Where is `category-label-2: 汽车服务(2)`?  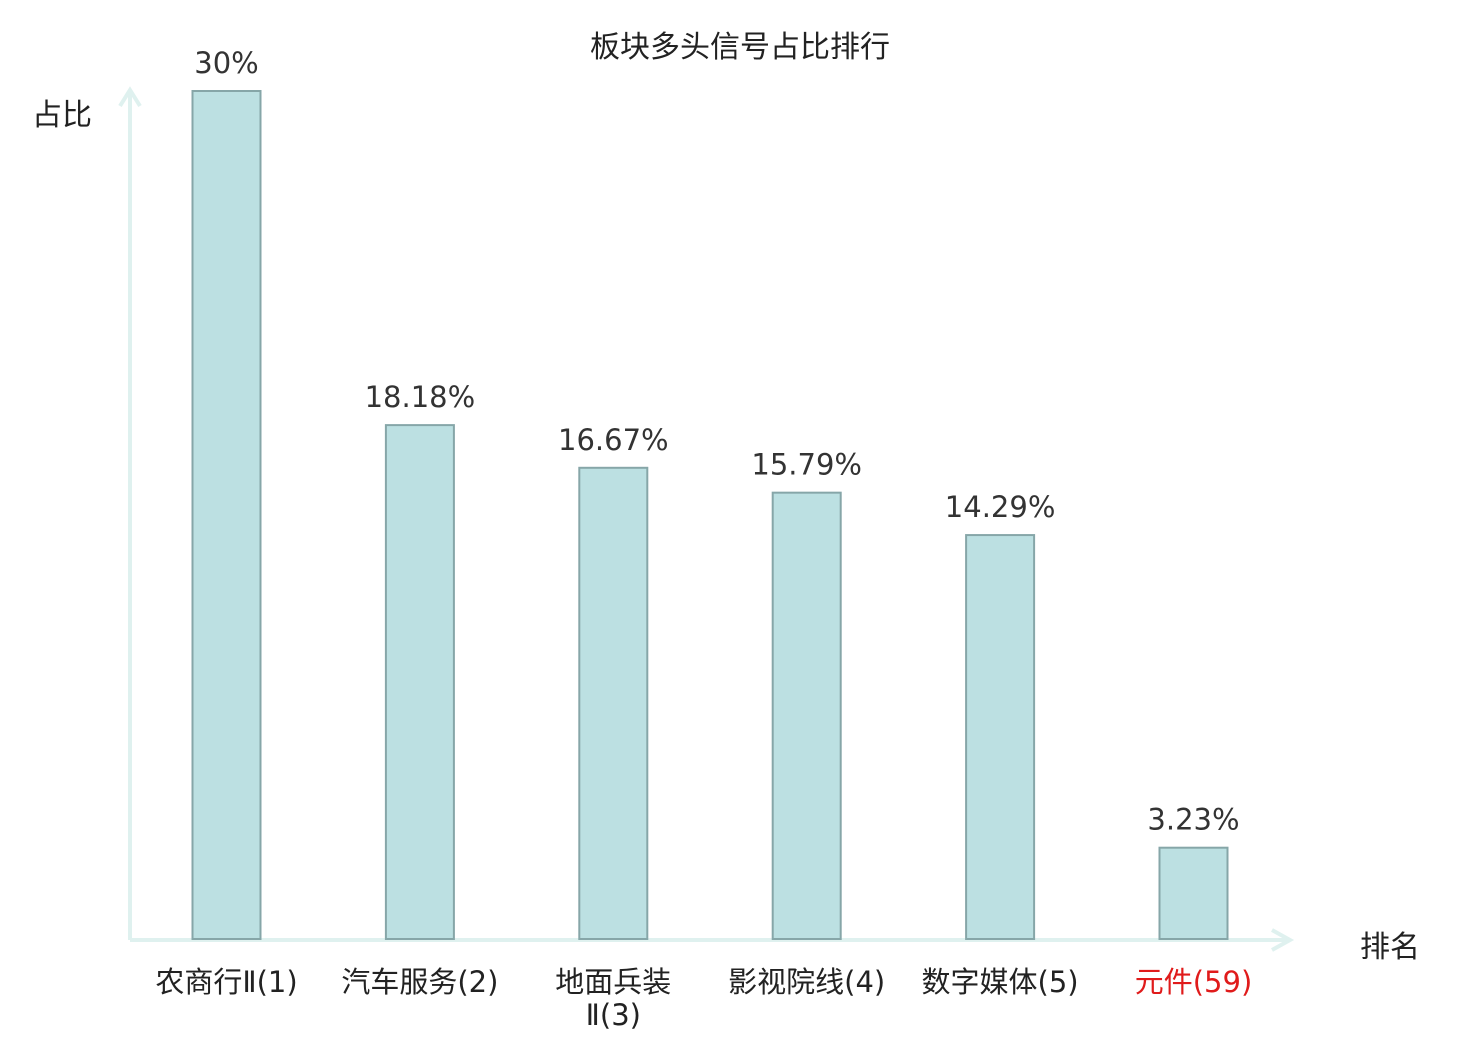
category-label-2: 汽车服务(2) is located at coordinates (420, 982).